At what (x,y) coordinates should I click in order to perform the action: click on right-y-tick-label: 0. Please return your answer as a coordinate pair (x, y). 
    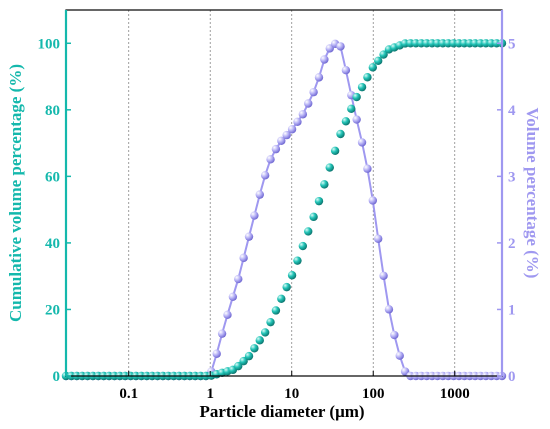
    Looking at the image, I should click on (512, 377).